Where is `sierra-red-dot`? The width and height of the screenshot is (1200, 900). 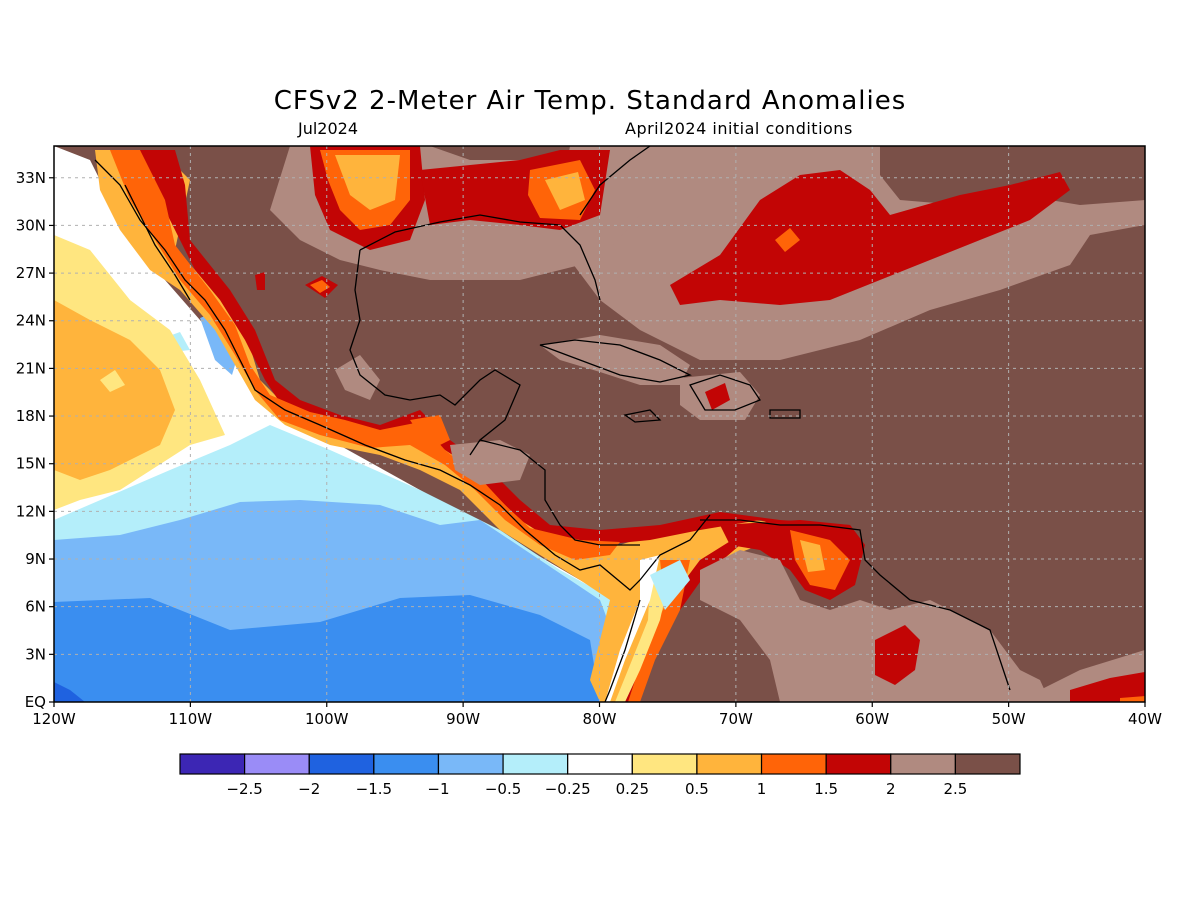
sierra-red-dot is located at coordinates (260, 281).